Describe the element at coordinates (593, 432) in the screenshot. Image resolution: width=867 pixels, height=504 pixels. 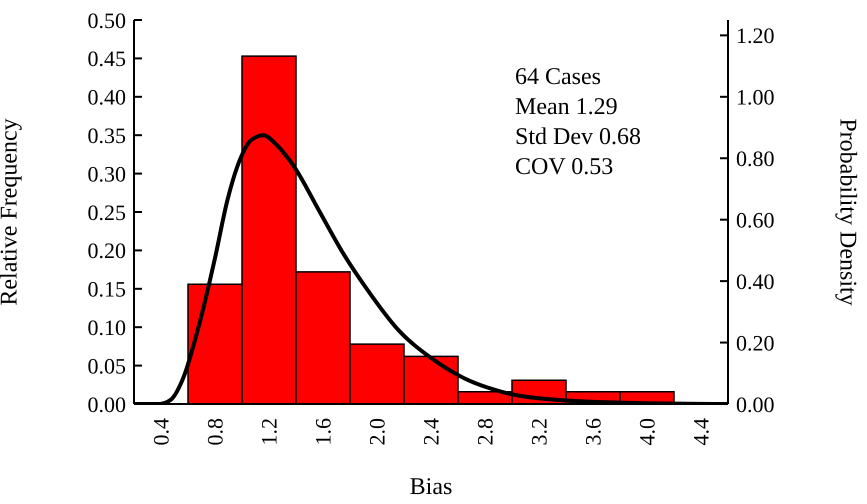
I see `x-tick-label: 3.6` at that location.